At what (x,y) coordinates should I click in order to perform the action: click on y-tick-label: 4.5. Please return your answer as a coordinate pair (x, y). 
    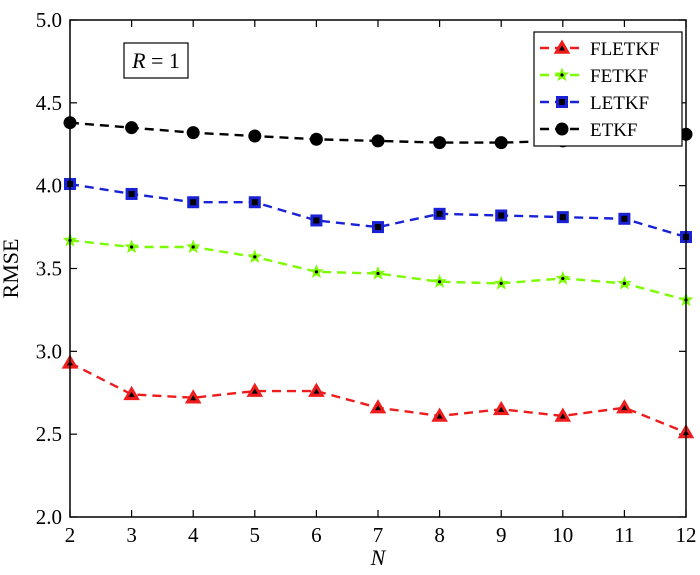
    Looking at the image, I should click on (49, 103).